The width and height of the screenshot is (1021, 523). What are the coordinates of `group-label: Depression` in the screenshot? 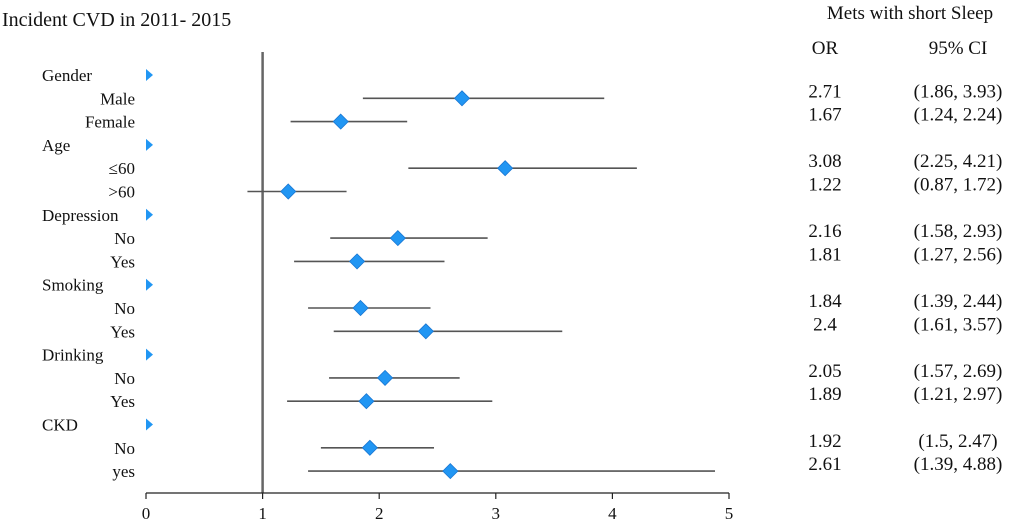 It's located at (80, 215).